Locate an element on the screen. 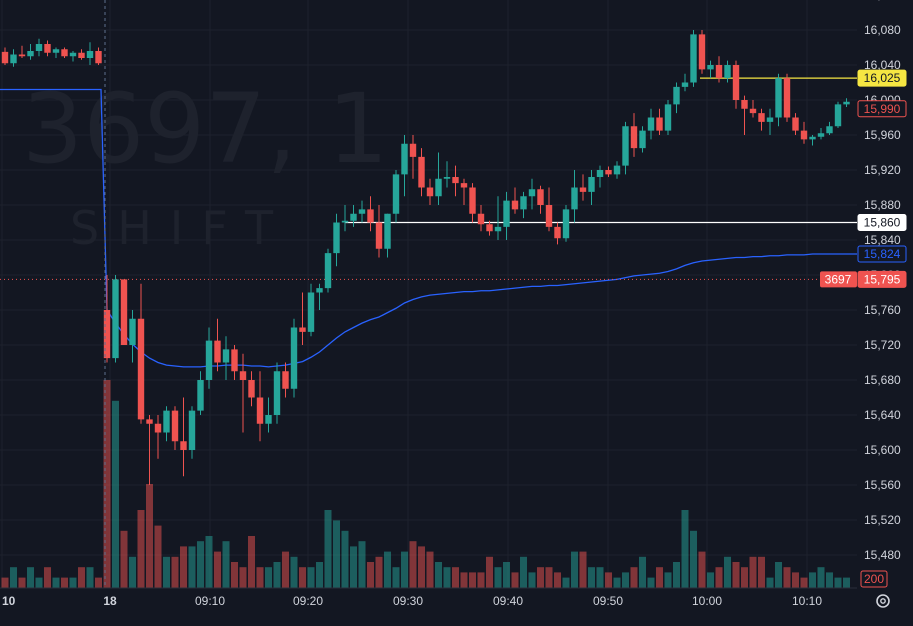 The width and height of the screenshot is (913, 626). price-tick-label: 15,880 is located at coordinates (882, 205).